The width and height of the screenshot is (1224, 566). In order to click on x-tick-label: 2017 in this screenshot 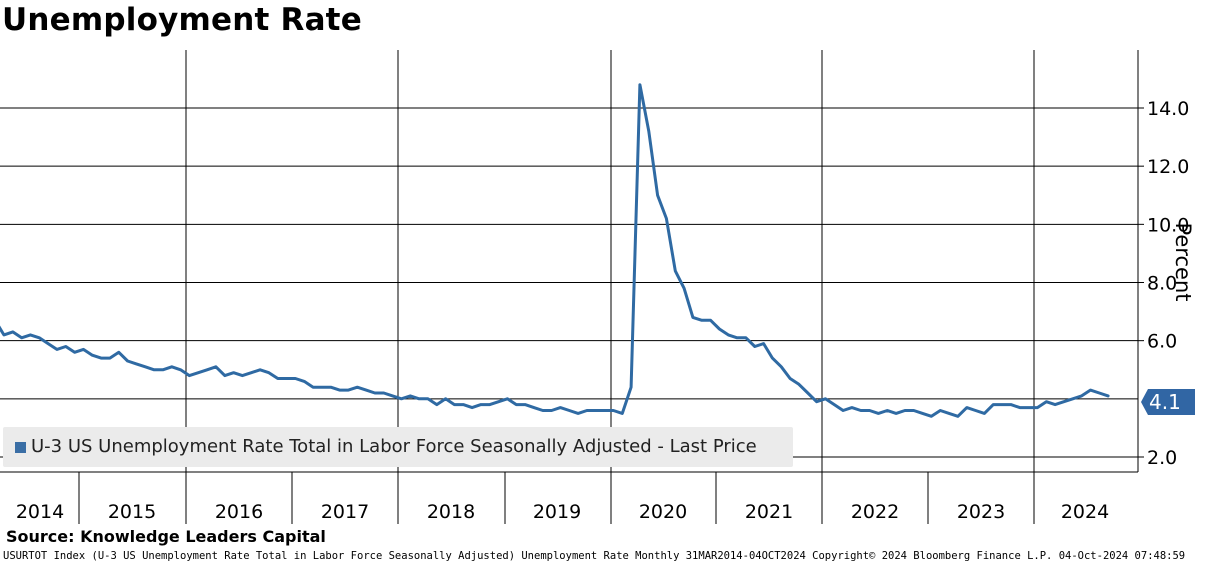, I will do `click(345, 512)`.